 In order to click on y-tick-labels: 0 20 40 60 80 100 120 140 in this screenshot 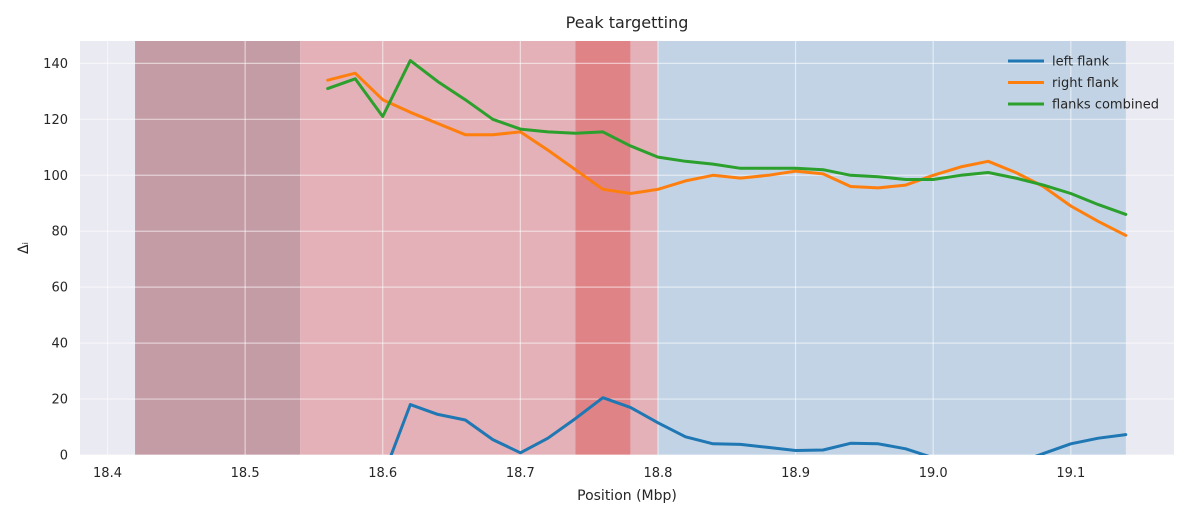, I will do `click(55, 260)`.